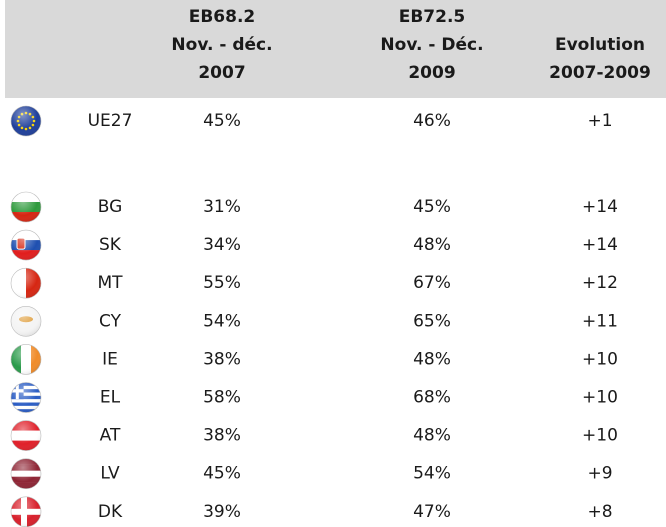  What do you see at coordinates (110, 436) in the screenshot?
I see `table-cell: AT` at bounding box center [110, 436].